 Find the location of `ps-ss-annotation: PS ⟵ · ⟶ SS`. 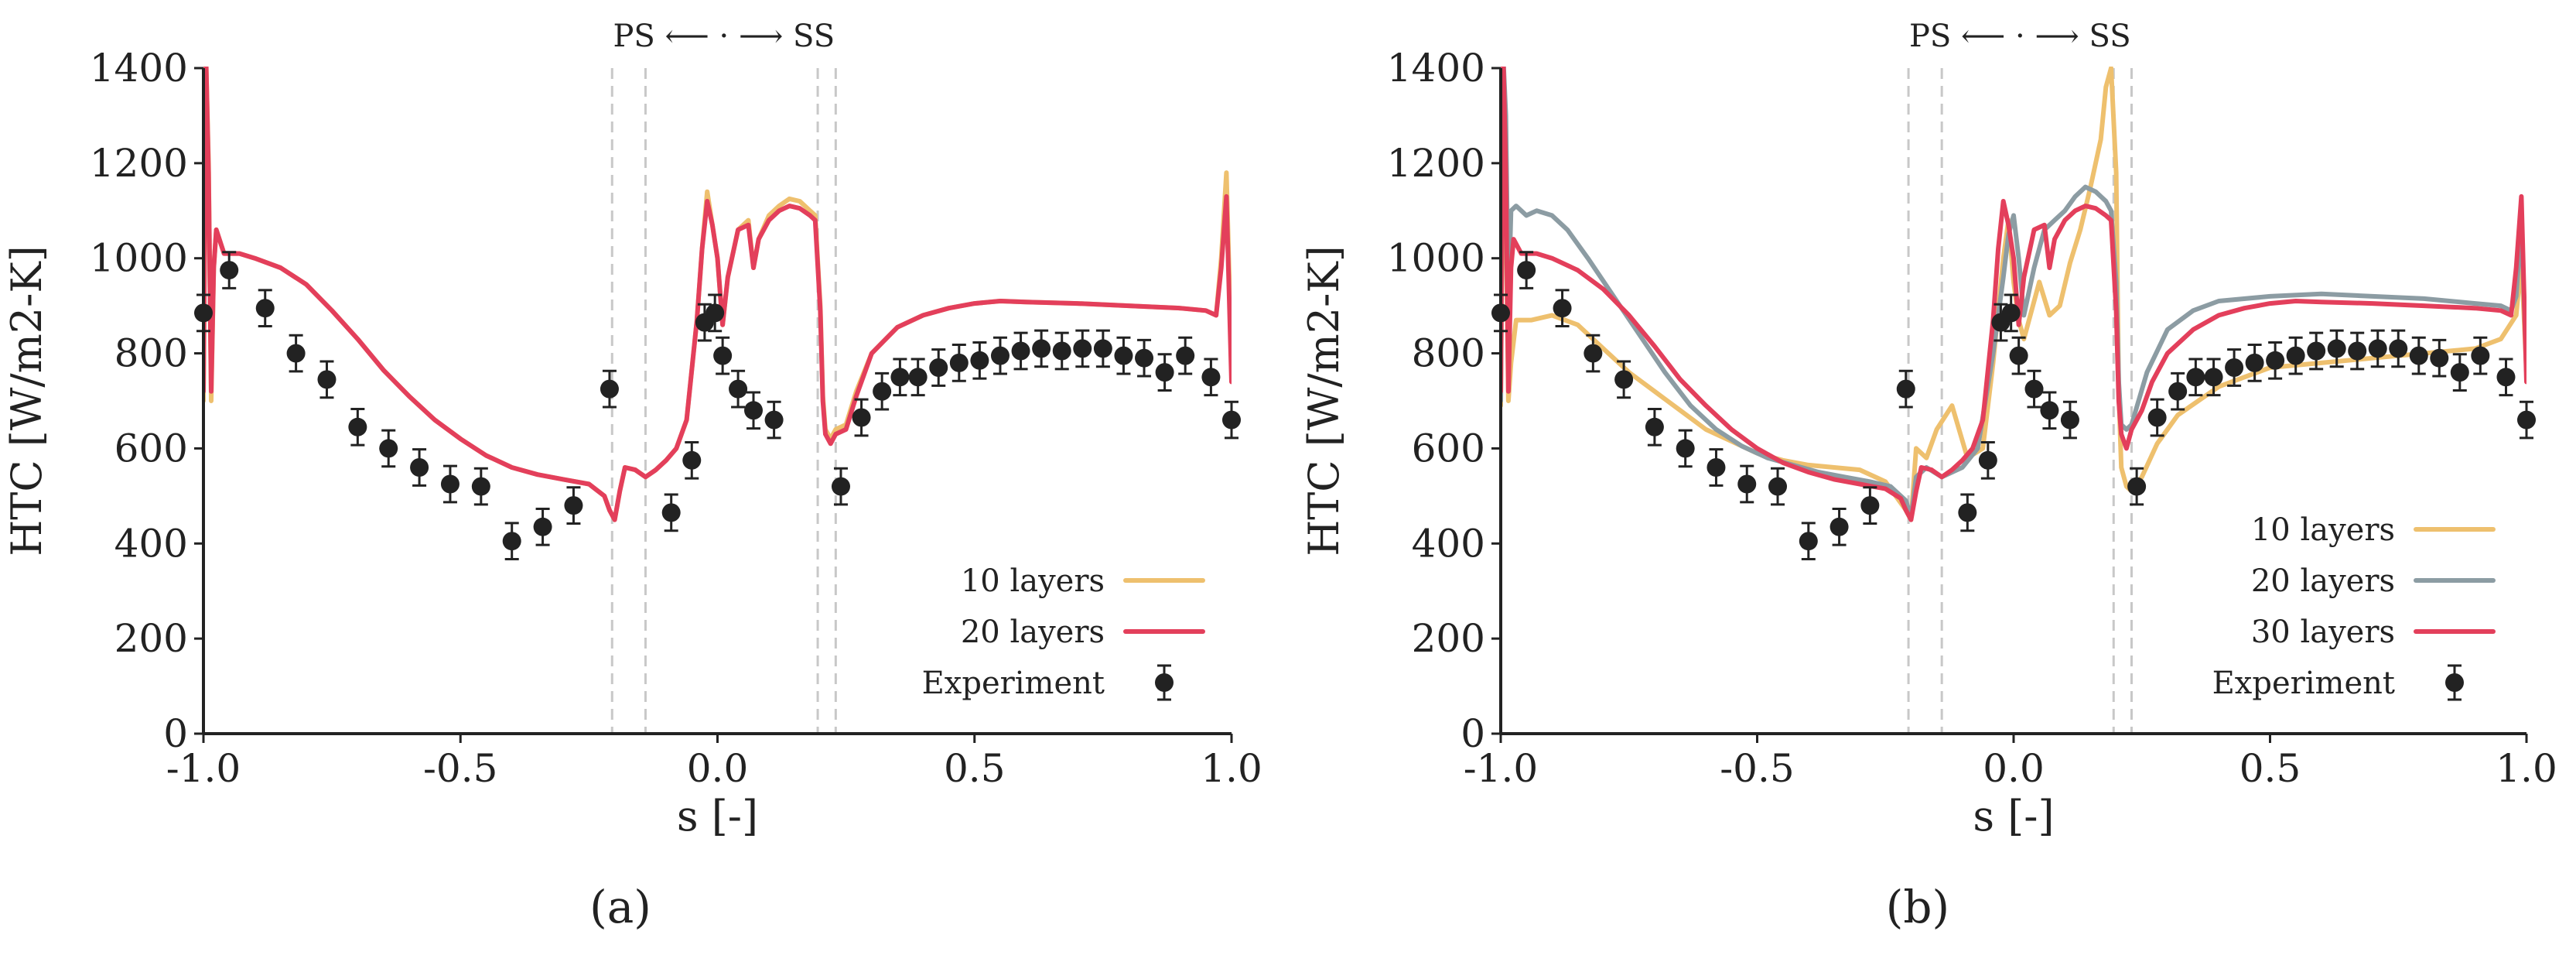

ps-ss-annotation: PS ⟵ · ⟶ SS is located at coordinates (724, 36).